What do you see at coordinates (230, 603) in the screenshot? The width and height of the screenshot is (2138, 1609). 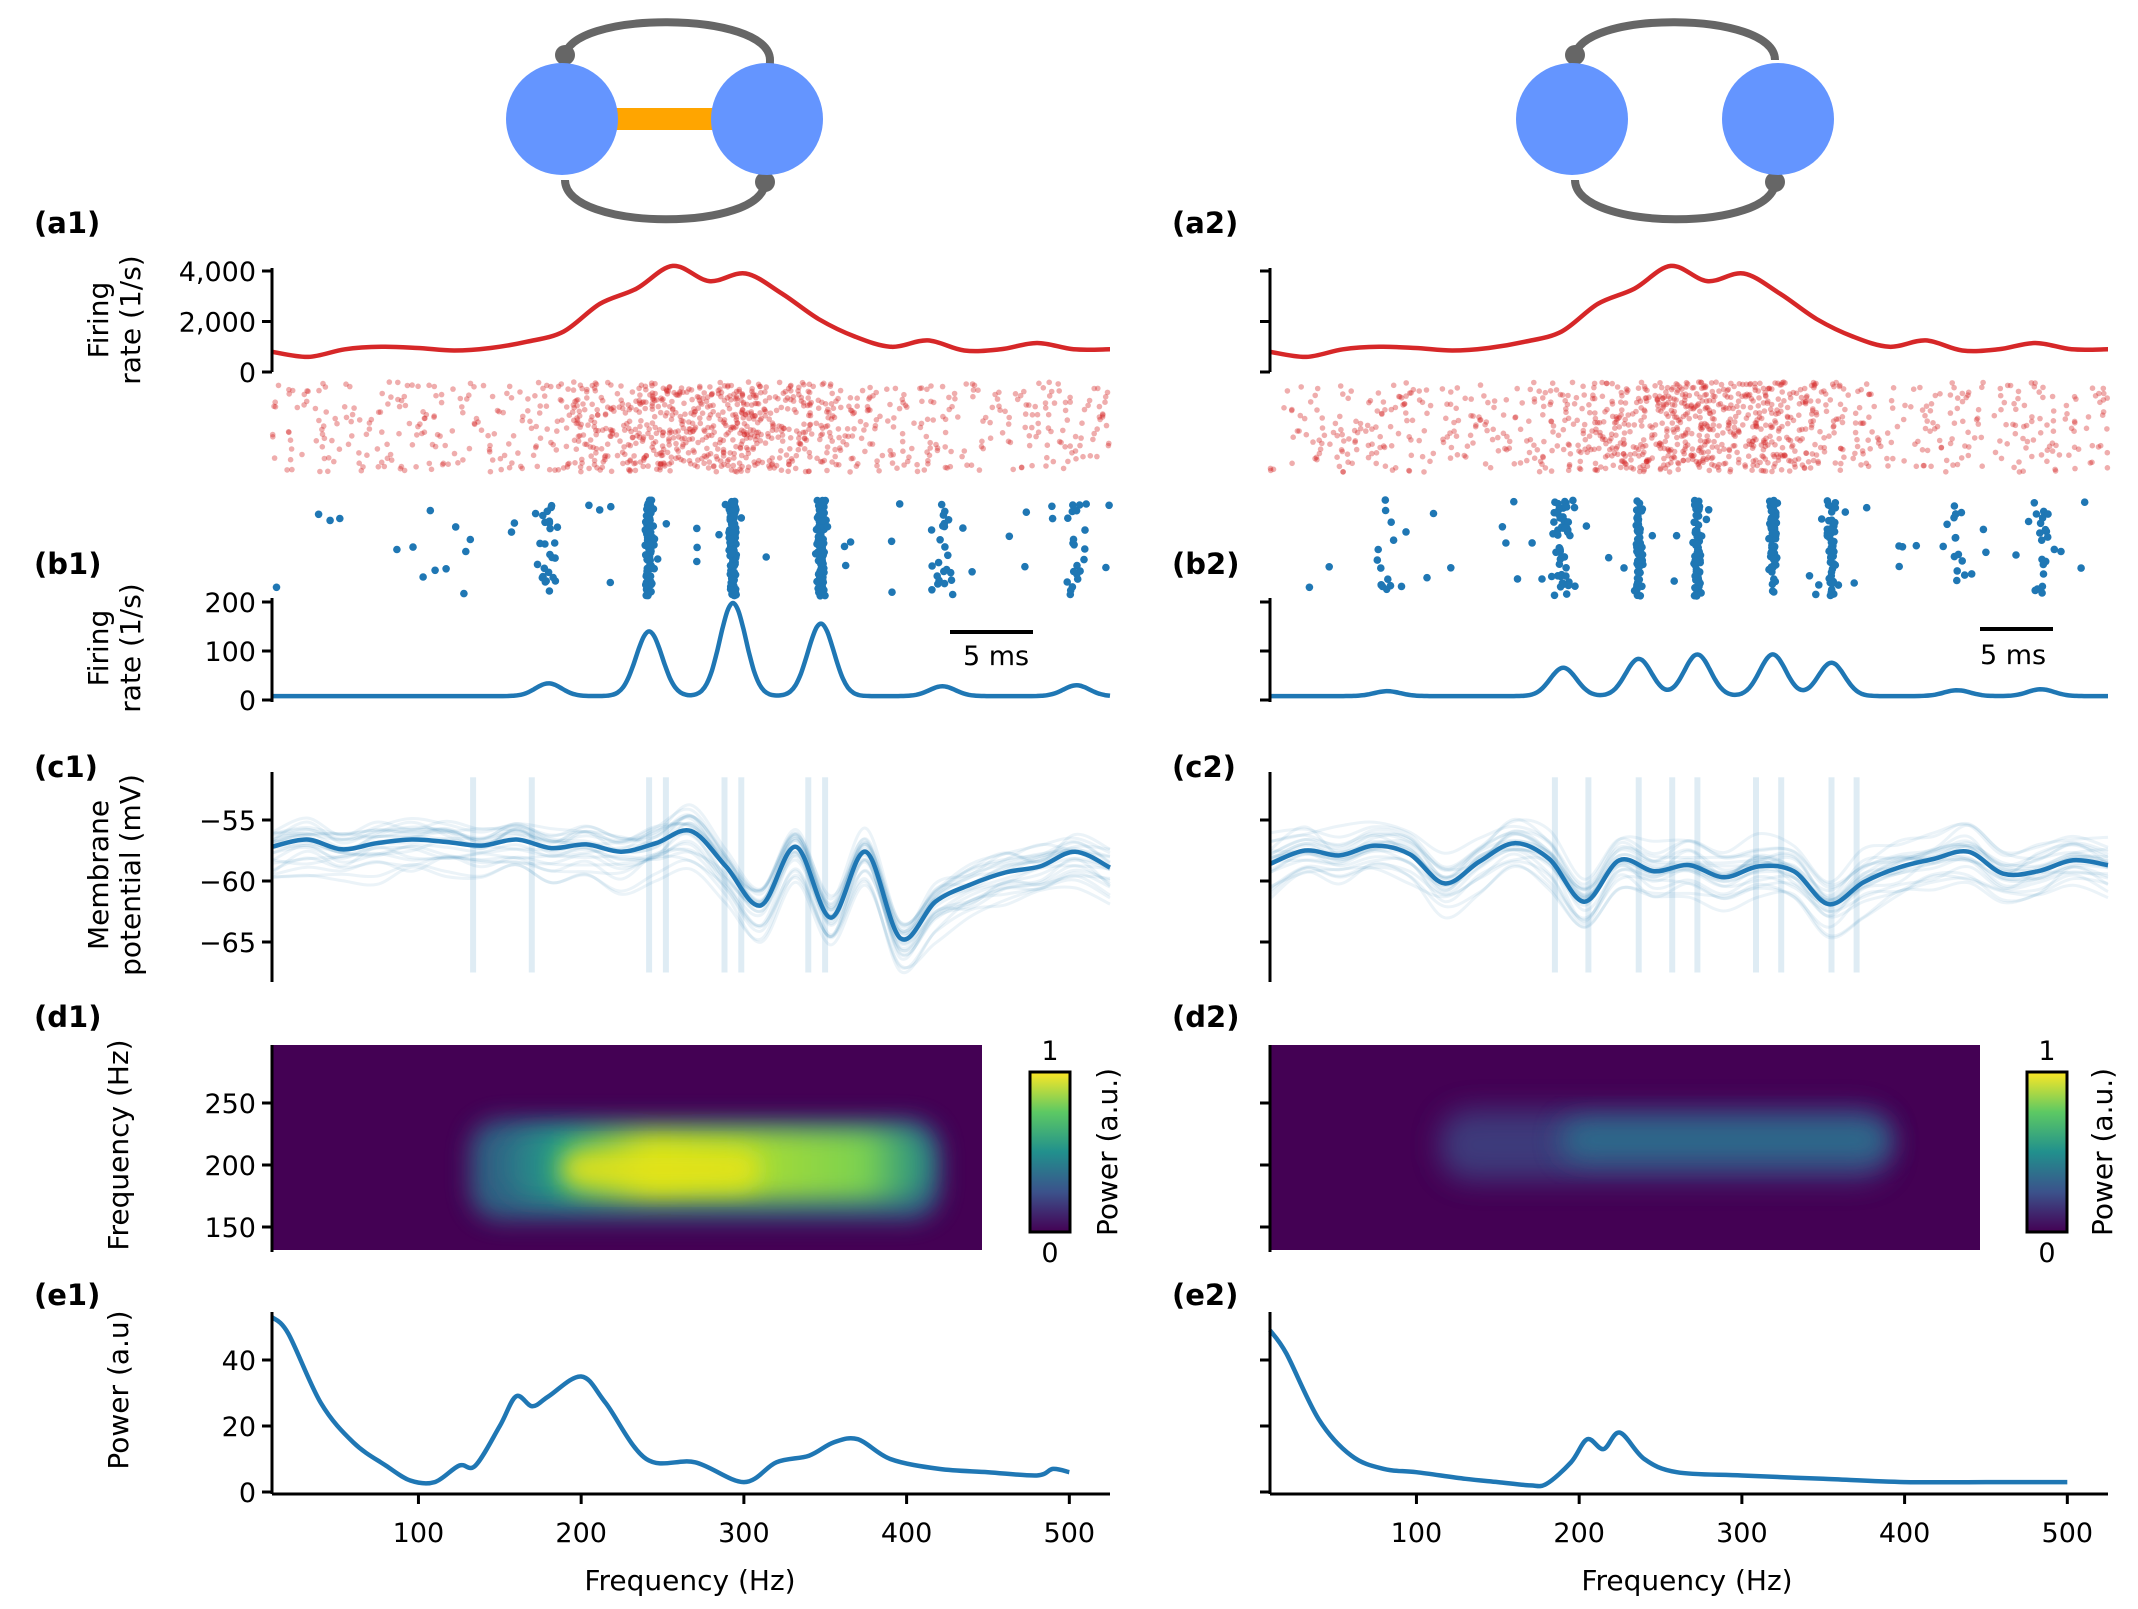 I see `b1-y-tick-label: 200` at bounding box center [230, 603].